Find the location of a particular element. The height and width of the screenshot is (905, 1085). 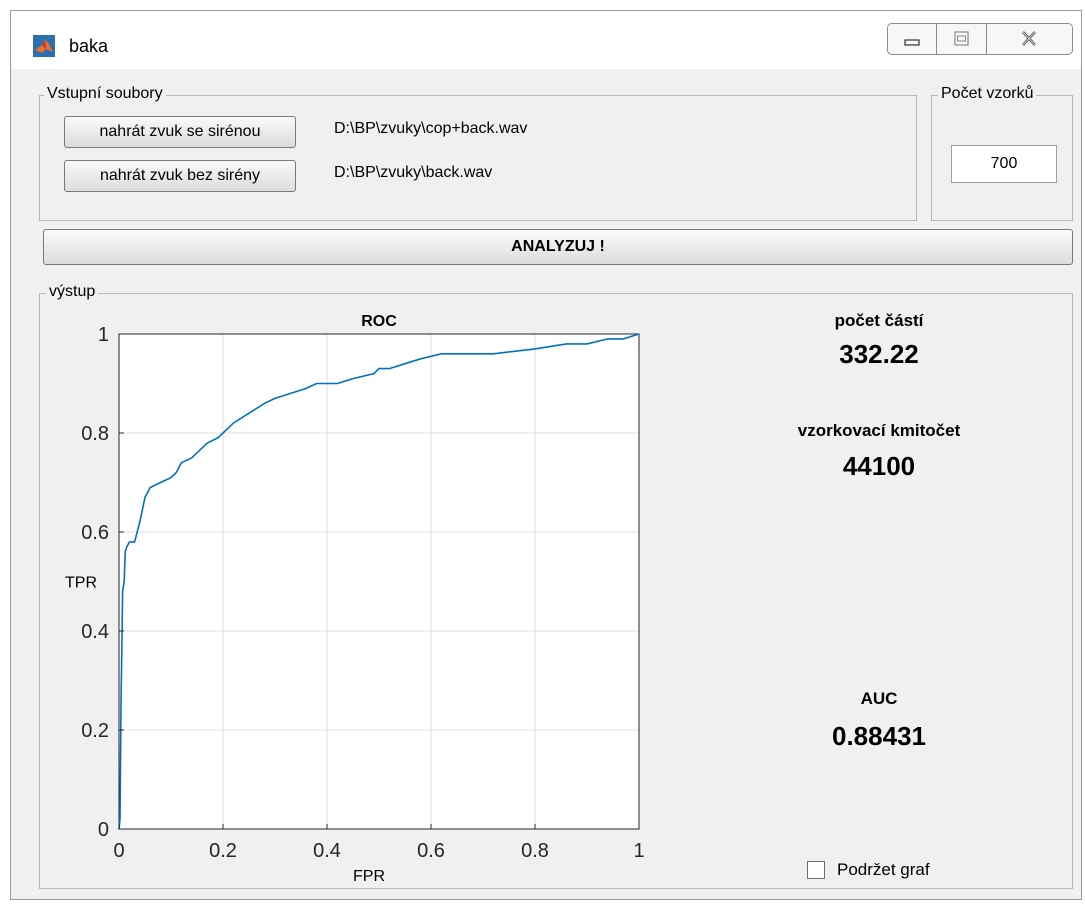

x-tick-label: 1 is located at coordinates (638, 851).